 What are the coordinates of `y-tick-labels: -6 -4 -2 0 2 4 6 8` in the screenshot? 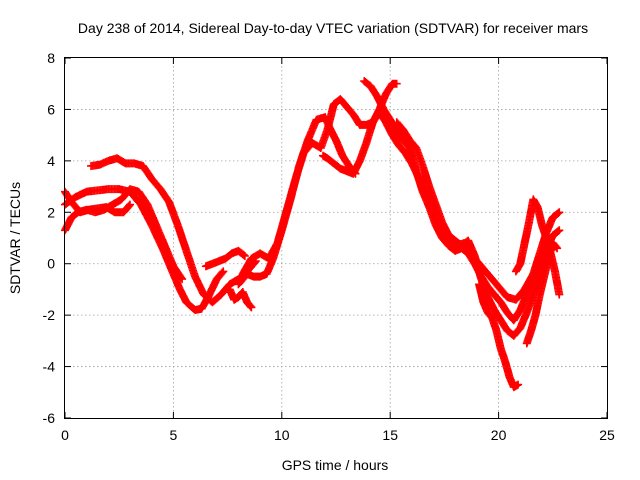 It's located at (49, 238).